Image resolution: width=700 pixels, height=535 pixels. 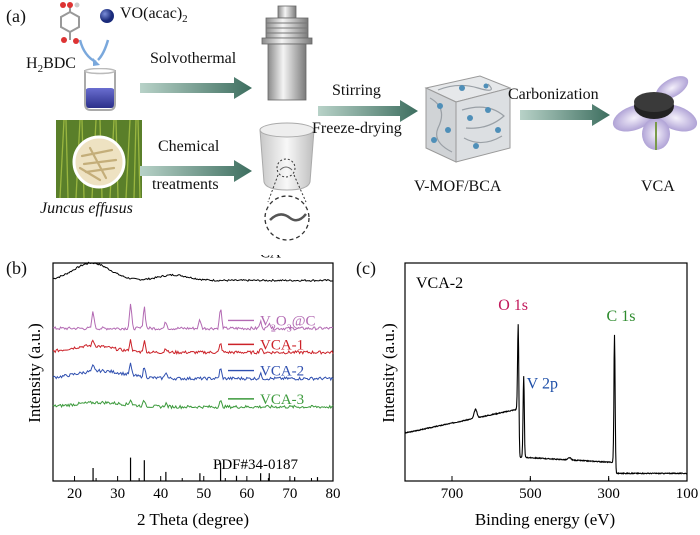 I want to click on carbonization-arrow-icon, so click(x=565, y=115).